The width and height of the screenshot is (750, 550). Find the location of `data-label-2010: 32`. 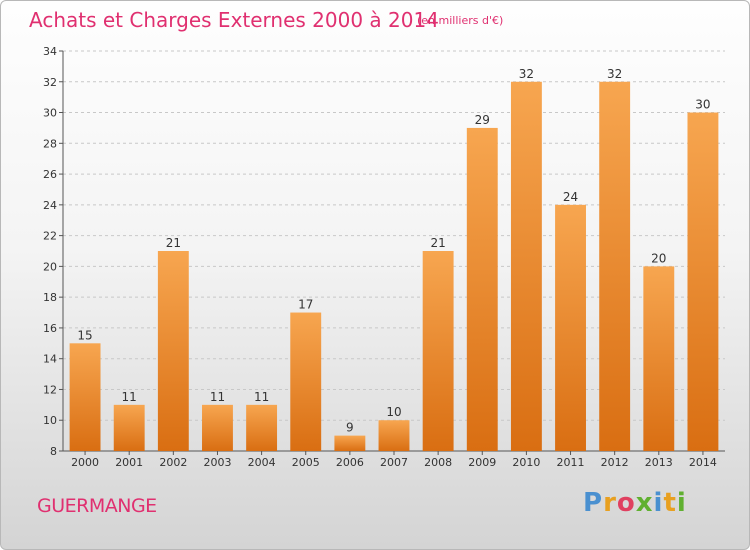

data-label-2010: 32 is located at coordinates (526, 74).